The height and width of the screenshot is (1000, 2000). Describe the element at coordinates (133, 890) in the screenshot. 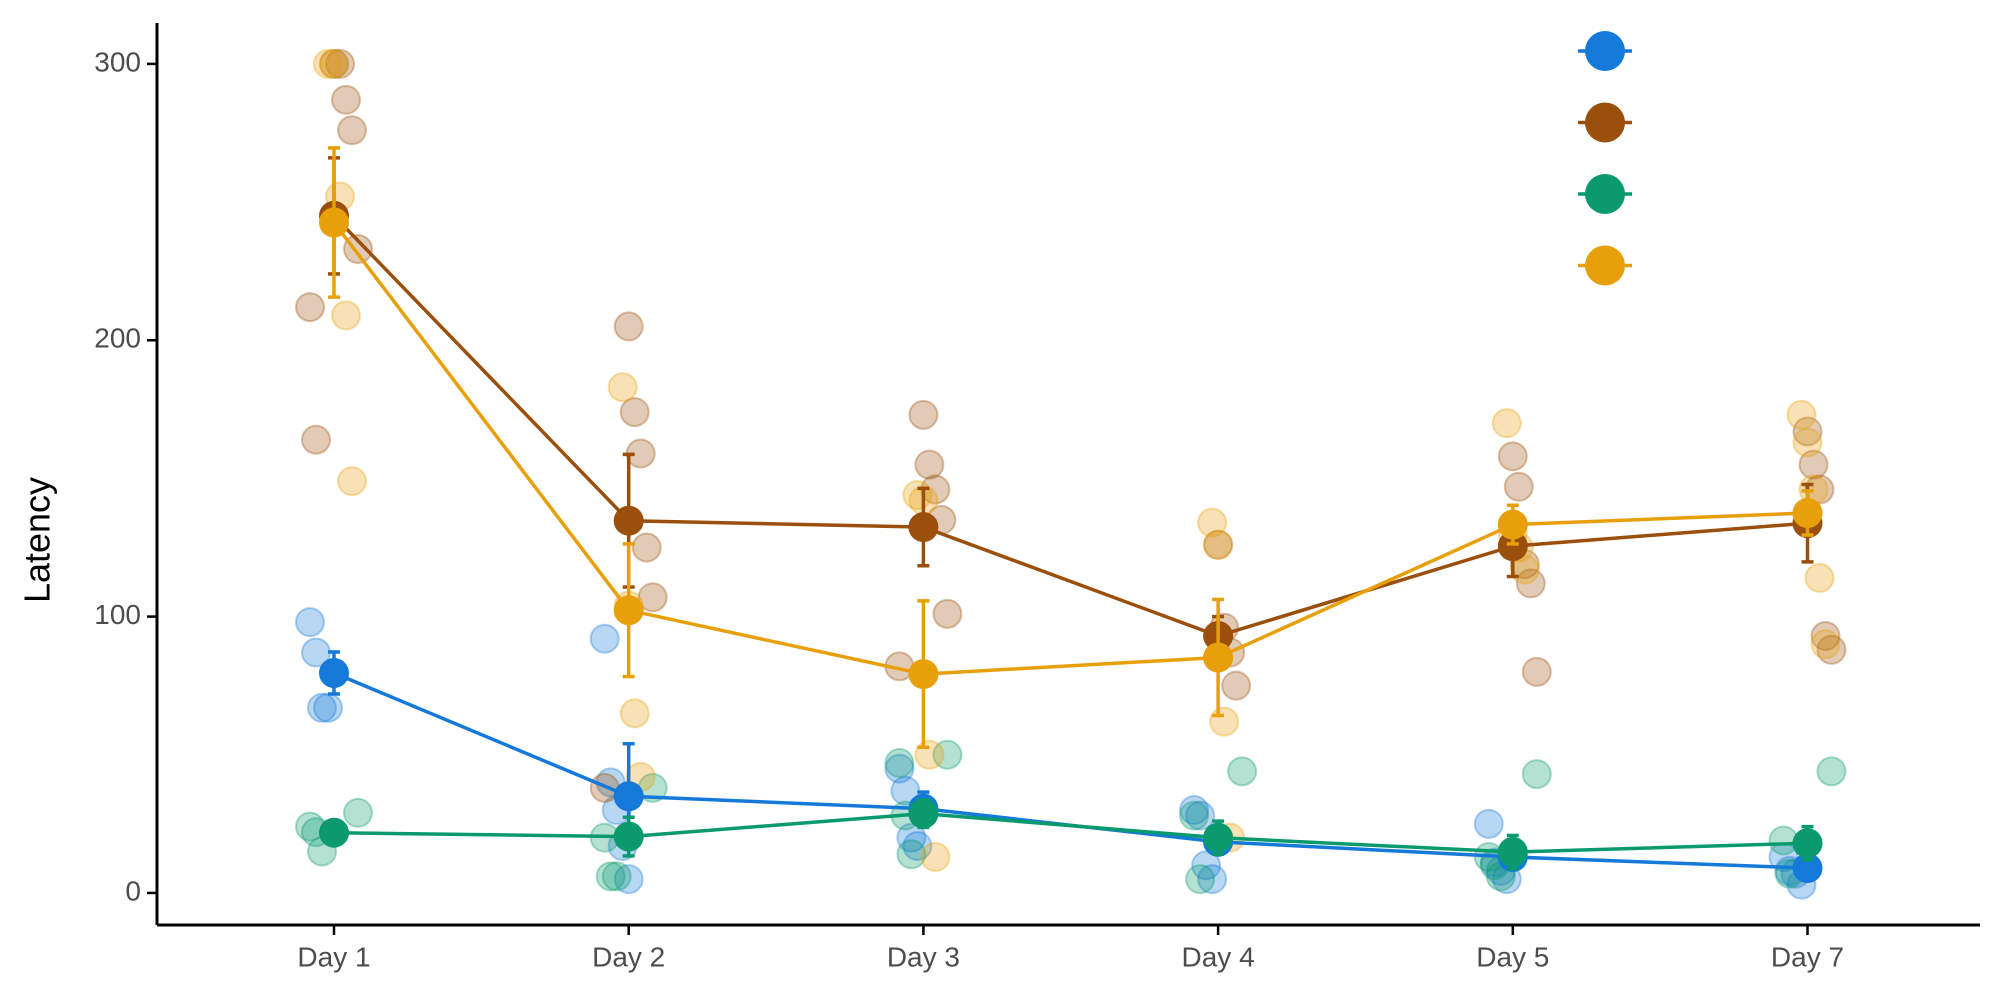

I see `y-tick-label: 0` at that location.